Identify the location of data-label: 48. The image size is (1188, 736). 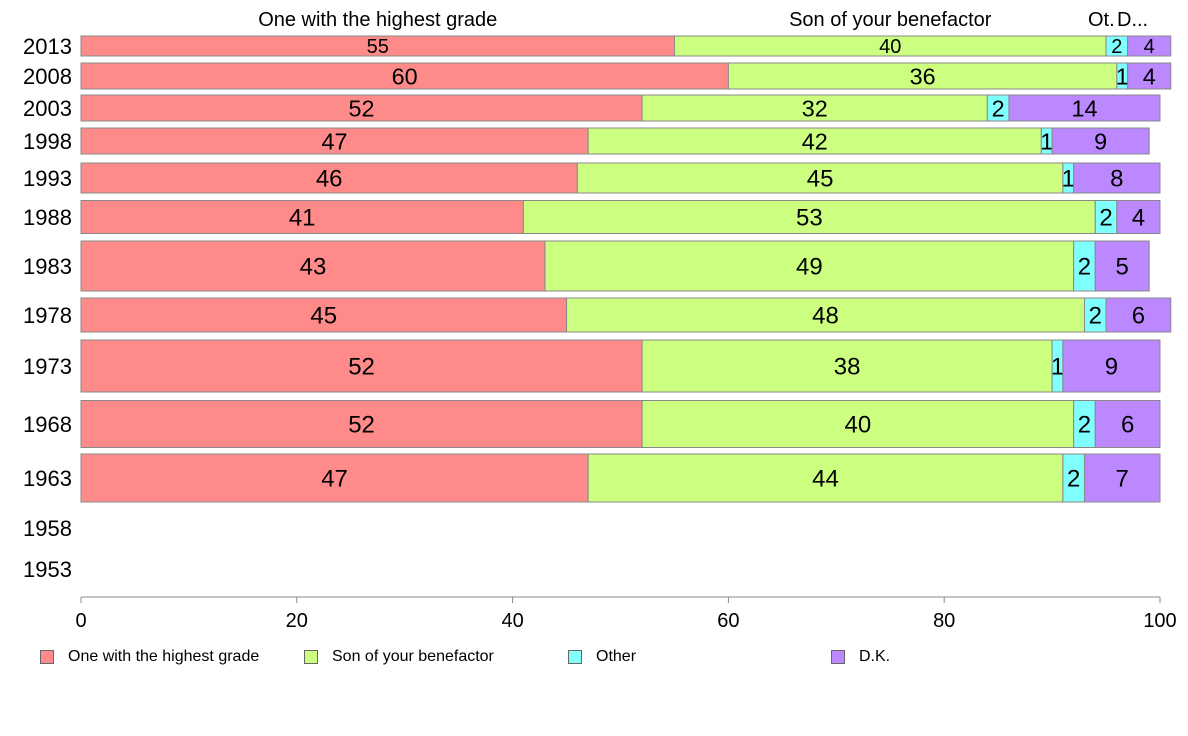
(825, 316).